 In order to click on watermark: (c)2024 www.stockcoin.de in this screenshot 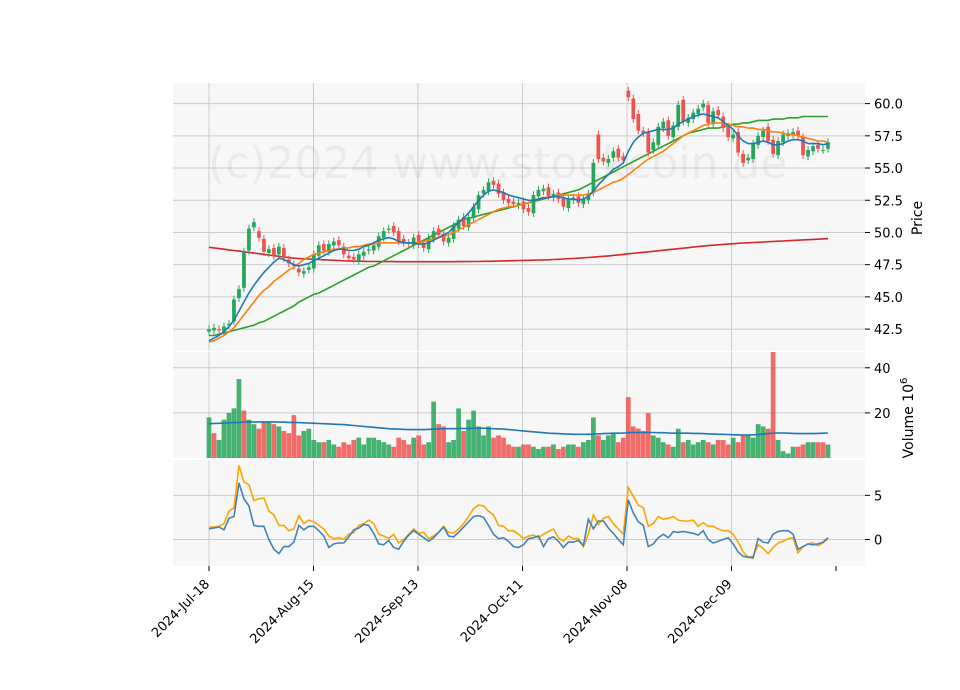, I will do `click(497, 163)`.